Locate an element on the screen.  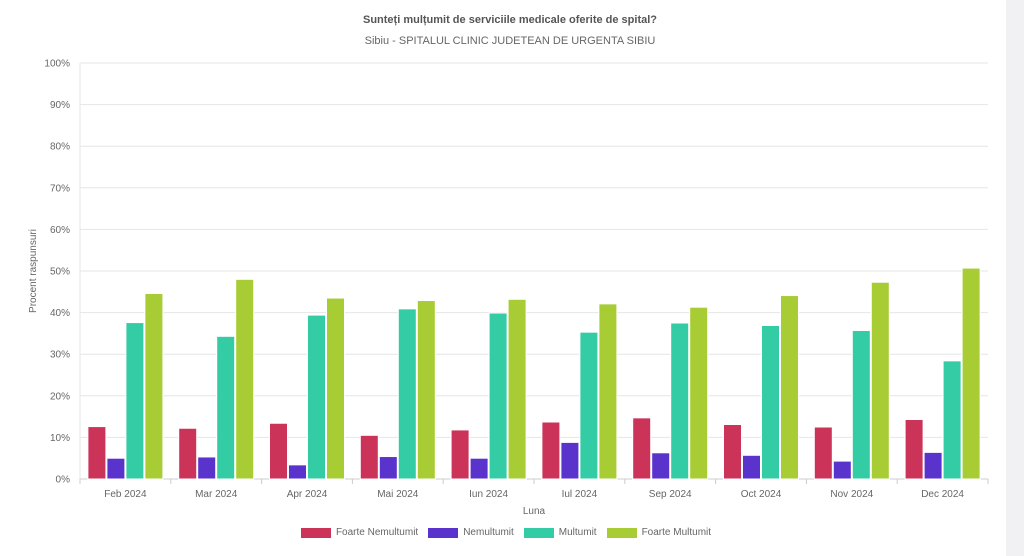
legend-item: Multumit is located at coordinates (560, 532).